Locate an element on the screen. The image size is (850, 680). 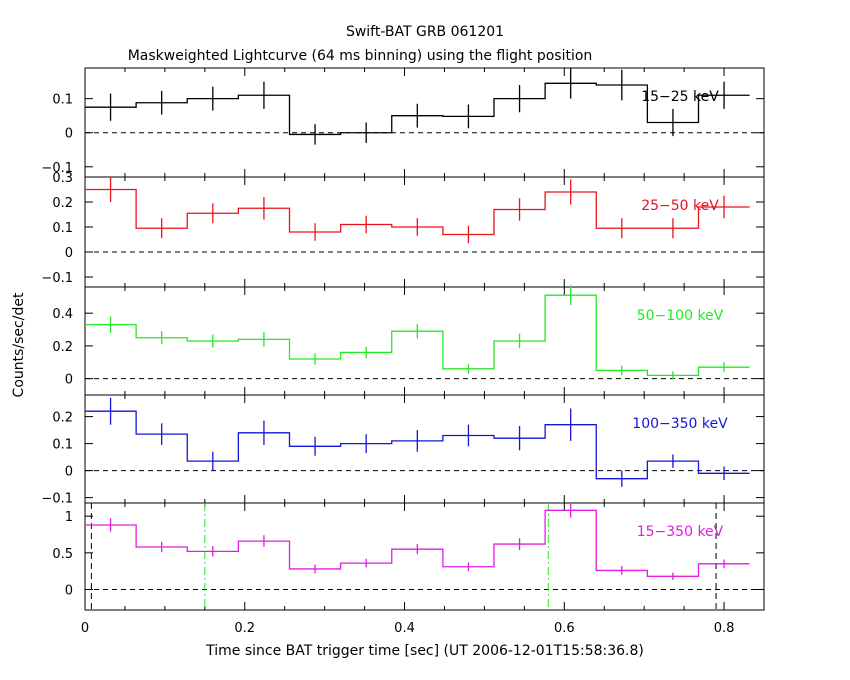
x-tick-label: 0.4 is located at coordinates (404, 628).